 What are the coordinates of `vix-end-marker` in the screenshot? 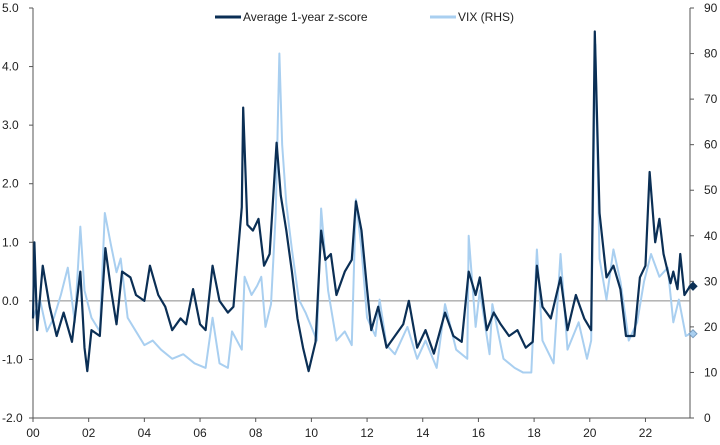 It's located at (693, 334).